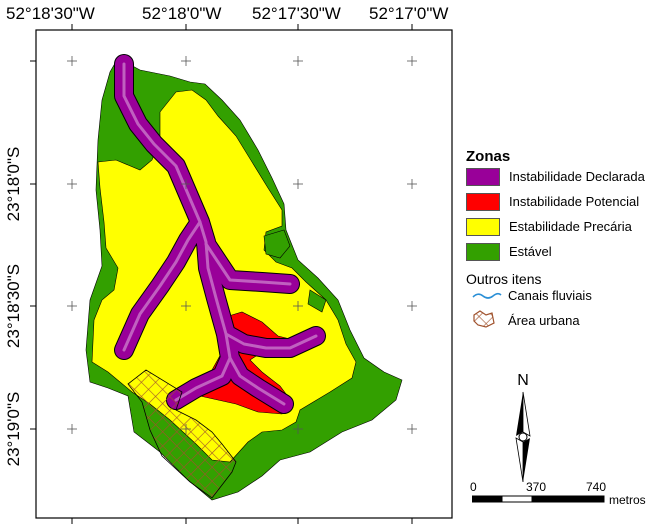  What do you see at coordinates (487, 295) in the screenshot?
I see `river-line-icon` at bounding box center [487, 295].